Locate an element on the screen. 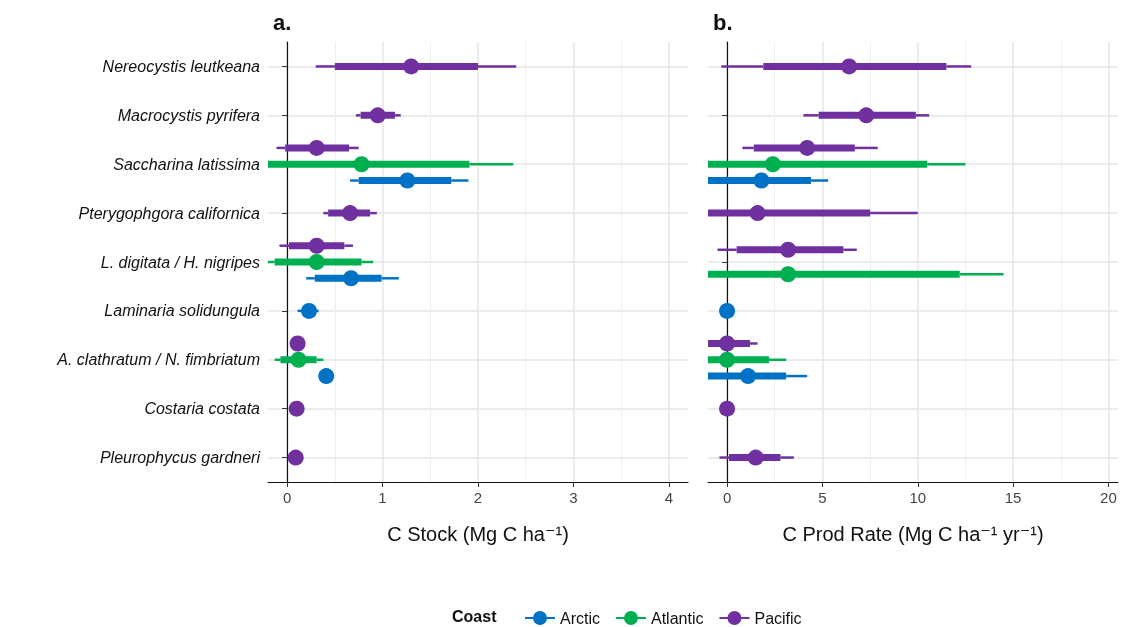  x-tick-label: 15 is located at coordinates (1013, 497).